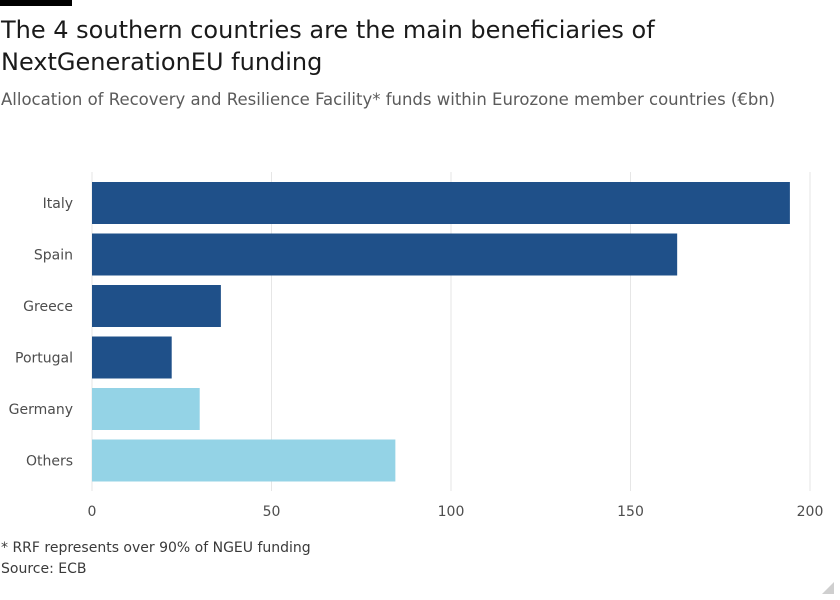  Describe the element at coordinates (828, 588) in the screenshot. I see `resize-corner-icon` at that location.